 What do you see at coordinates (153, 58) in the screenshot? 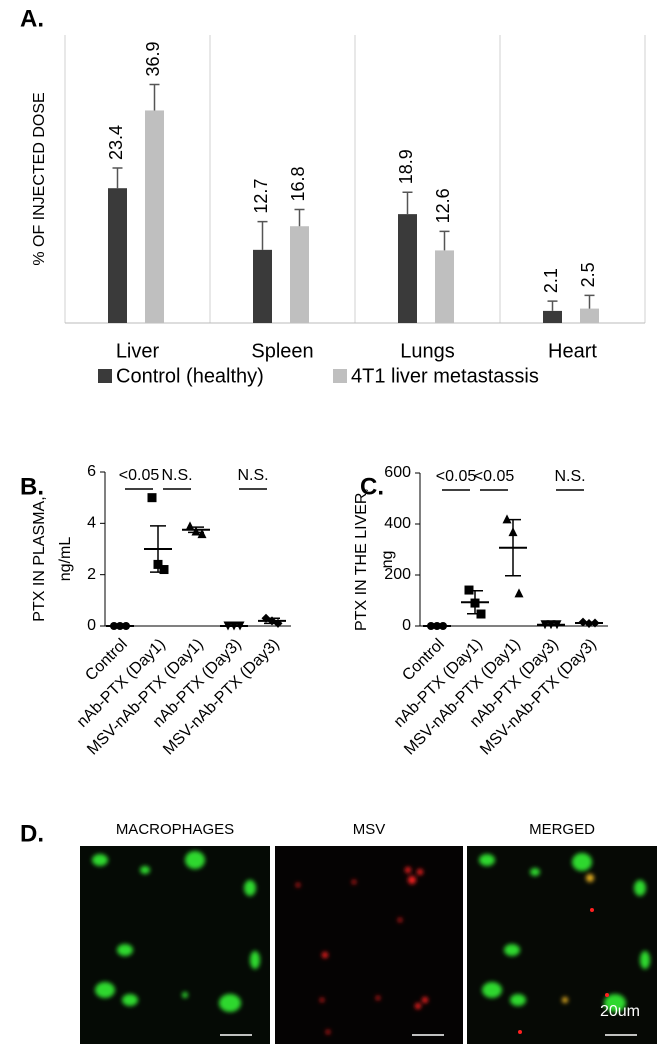
I see `data-label: 36.9` at bounding box center [153, 58].